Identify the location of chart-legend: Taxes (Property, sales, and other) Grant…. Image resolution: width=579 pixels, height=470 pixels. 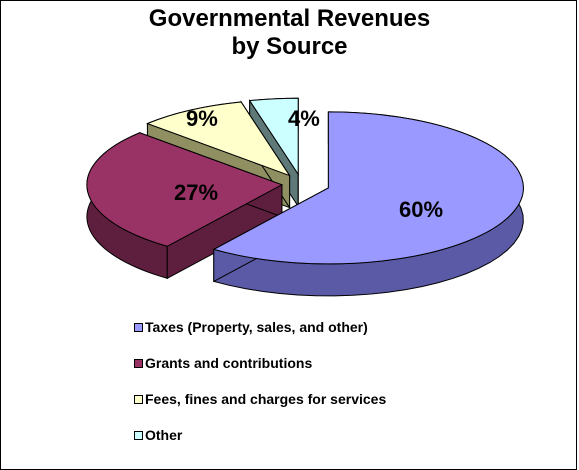
(260, 391).